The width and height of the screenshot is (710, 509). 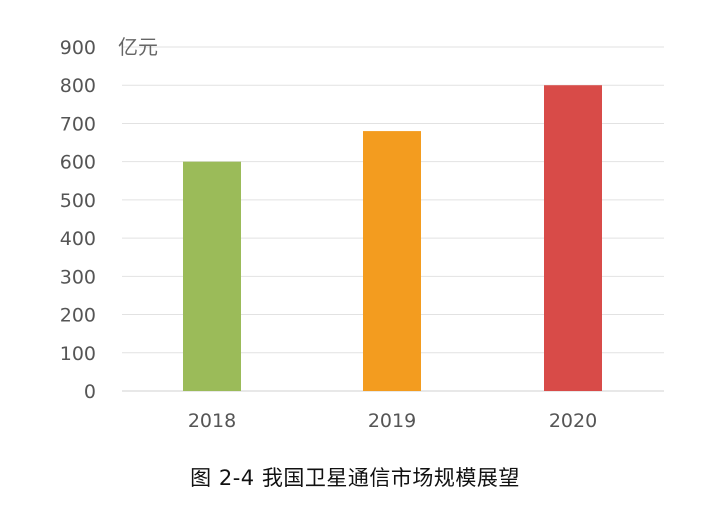 I want to click on y-tick-label: 500, so click(x=78, y=201).